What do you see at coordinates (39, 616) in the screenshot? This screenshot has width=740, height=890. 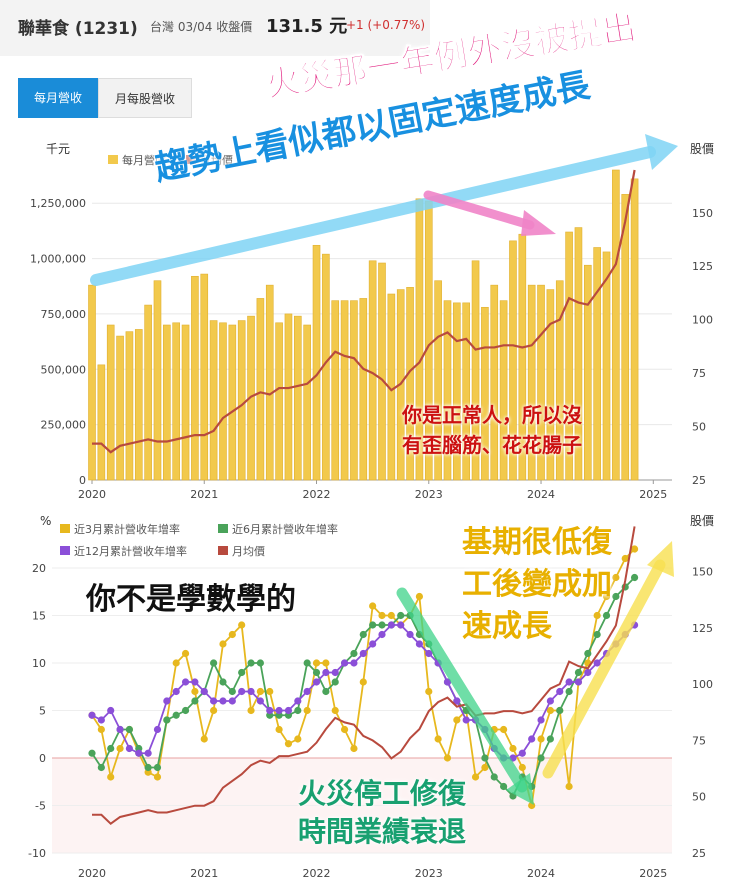 I see `y-tick-label: 15` at bounding box center [39, 616].